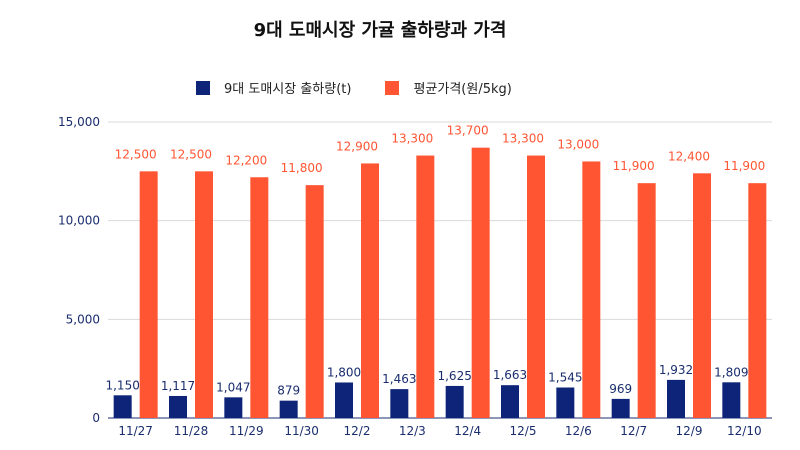 The height and width of the screenshot is (450, 800). What do you see at coordinates (510, 375) in the screenshot?
I see `shipment-value-label: 1,663` at bounding box center [510, 375].